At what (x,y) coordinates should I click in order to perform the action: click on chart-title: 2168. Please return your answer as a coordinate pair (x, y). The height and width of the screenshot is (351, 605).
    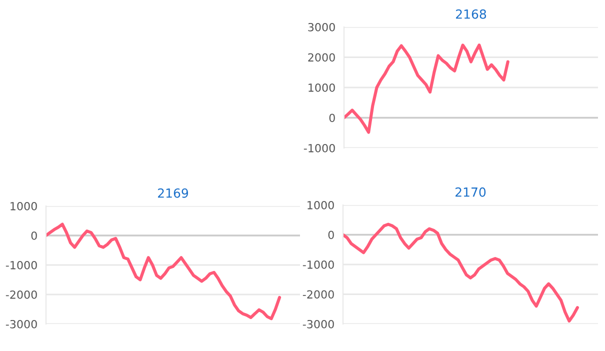
    Looking at the image, I should click on (471, 14).